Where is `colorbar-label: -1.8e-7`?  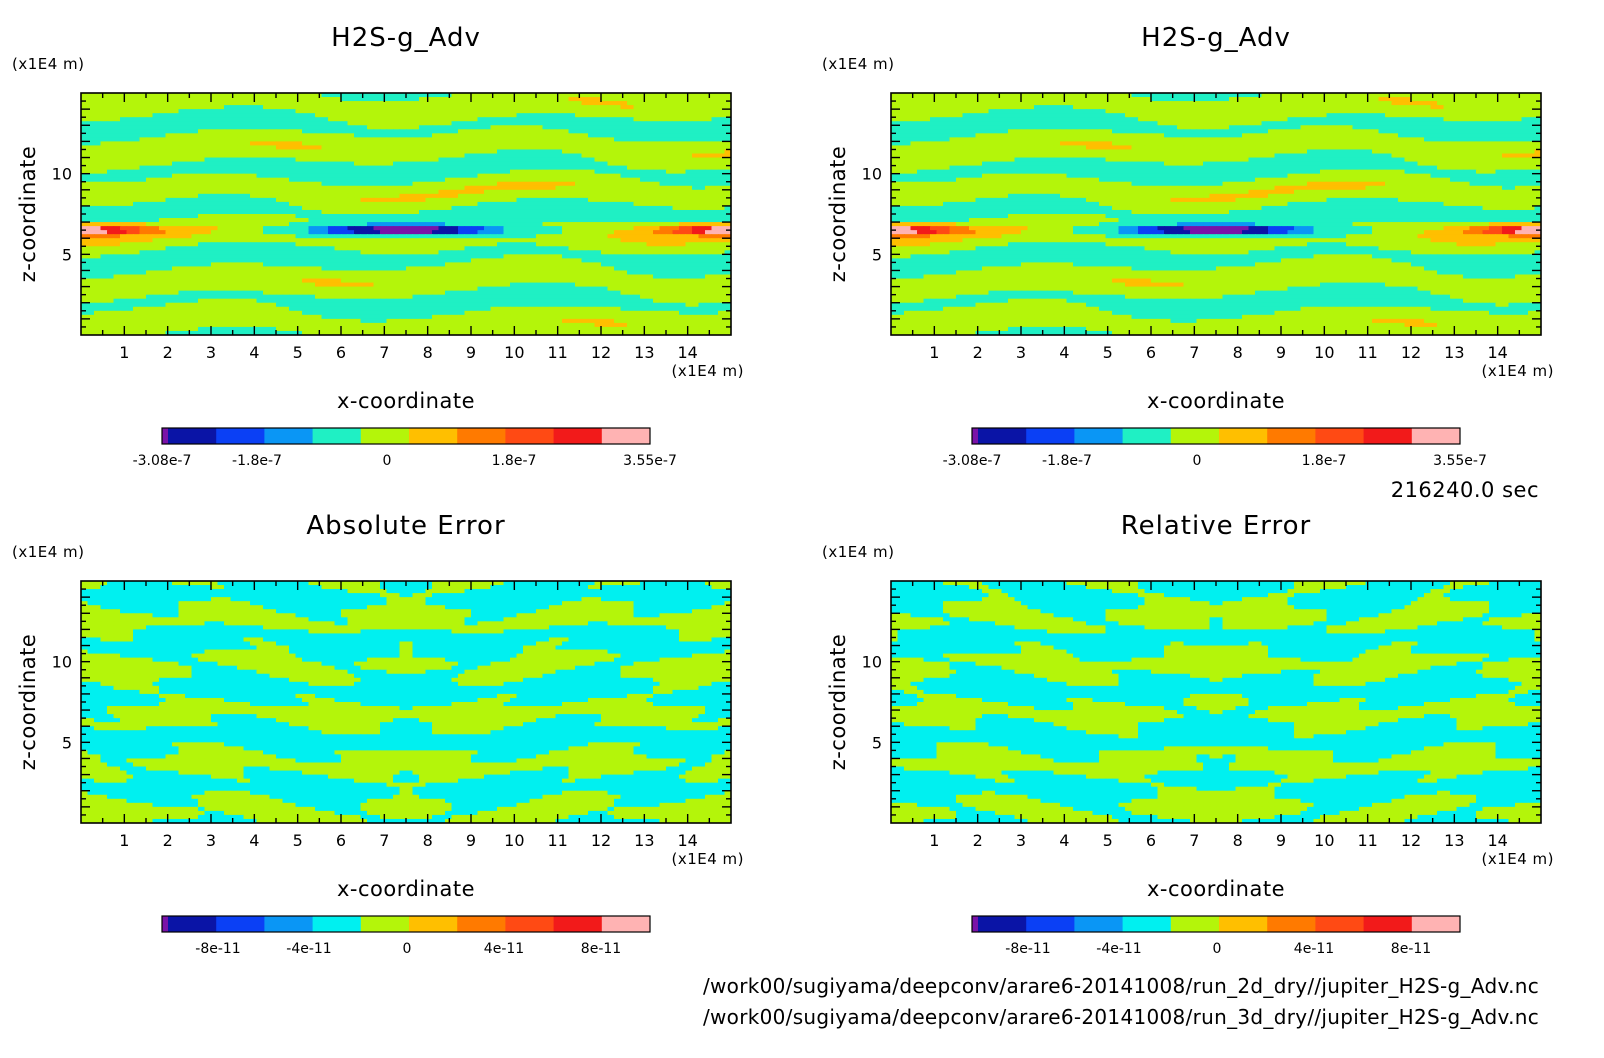
colorbar-label: -1.8e-7 is located at coordinates (257, 461).